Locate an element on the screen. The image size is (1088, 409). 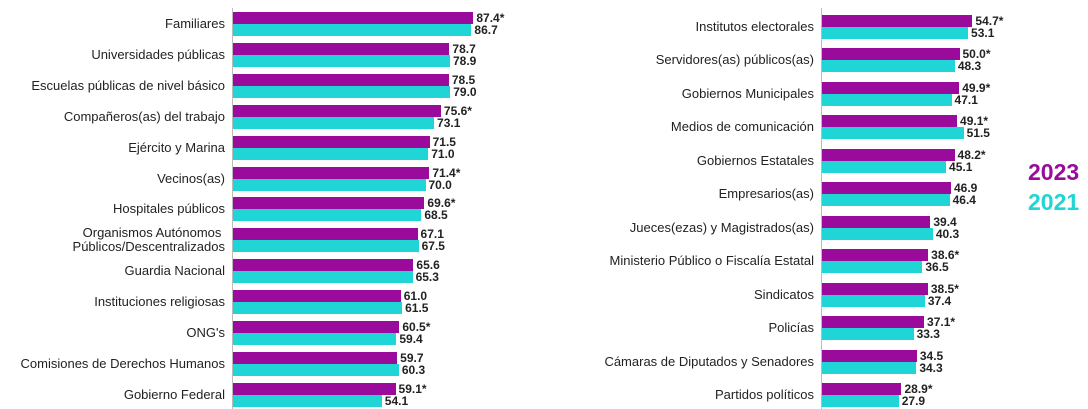
value-label: 37.1* is located at coordinates (941, 322).